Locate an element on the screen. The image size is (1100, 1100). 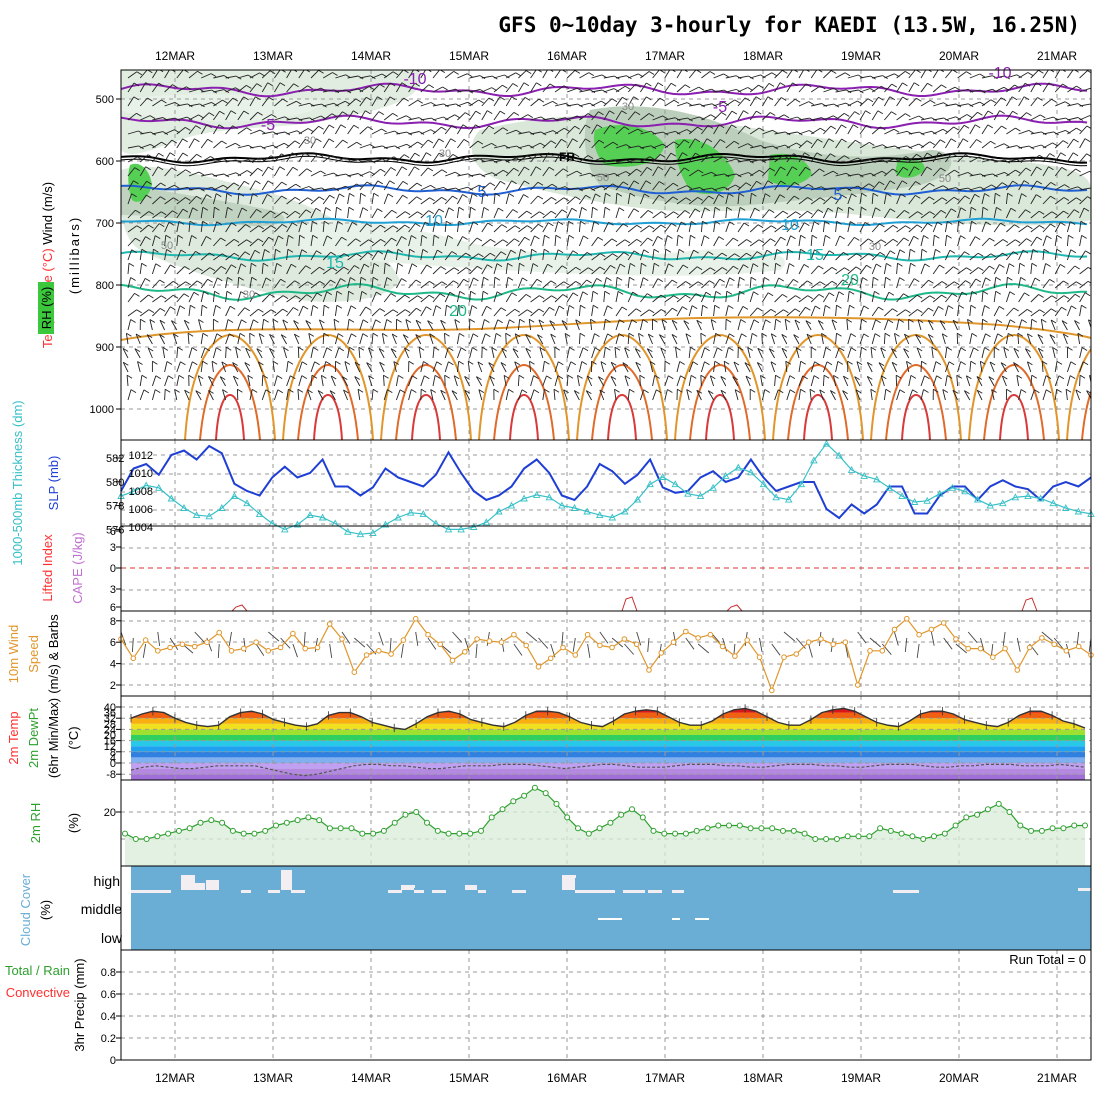
axis-tick-label: 582 is located at coordinates (115, 459).